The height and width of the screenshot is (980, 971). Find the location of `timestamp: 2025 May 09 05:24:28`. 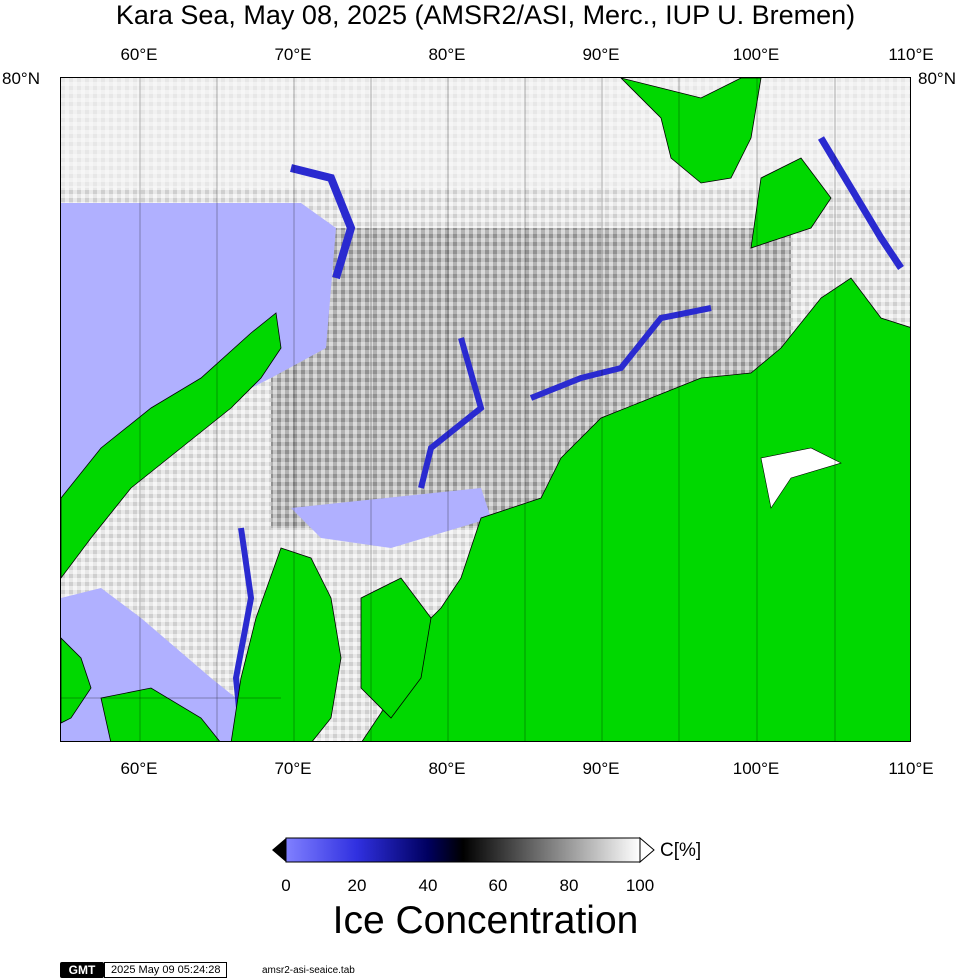

timestamp: 2025 May 09 05:24:28 is located at coordinates (166, 970).